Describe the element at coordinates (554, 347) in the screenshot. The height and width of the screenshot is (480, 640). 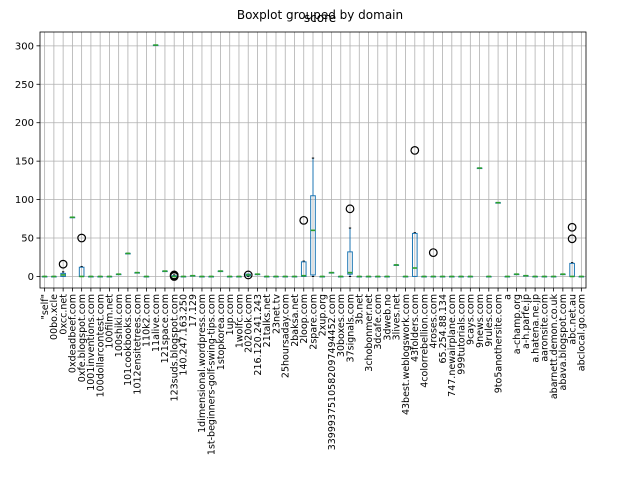
I see `x-tick-label: abarnett.demon.co.uk` at that location.